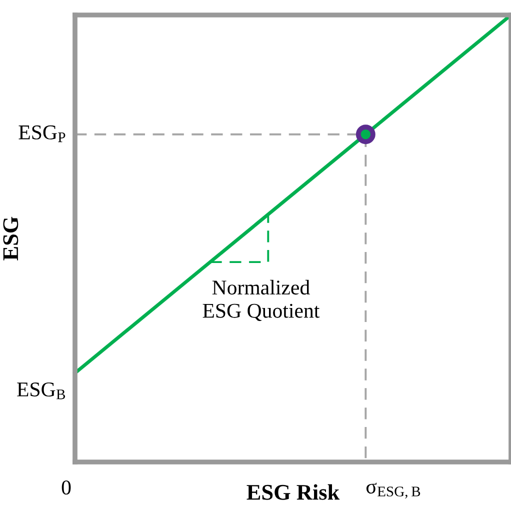 Image resolution: width=511 pixels, height=526 pixels. What do you see at coordinates (66, 487) in the screenshot?
I see `text: 0` at bounding box center [66, 487].